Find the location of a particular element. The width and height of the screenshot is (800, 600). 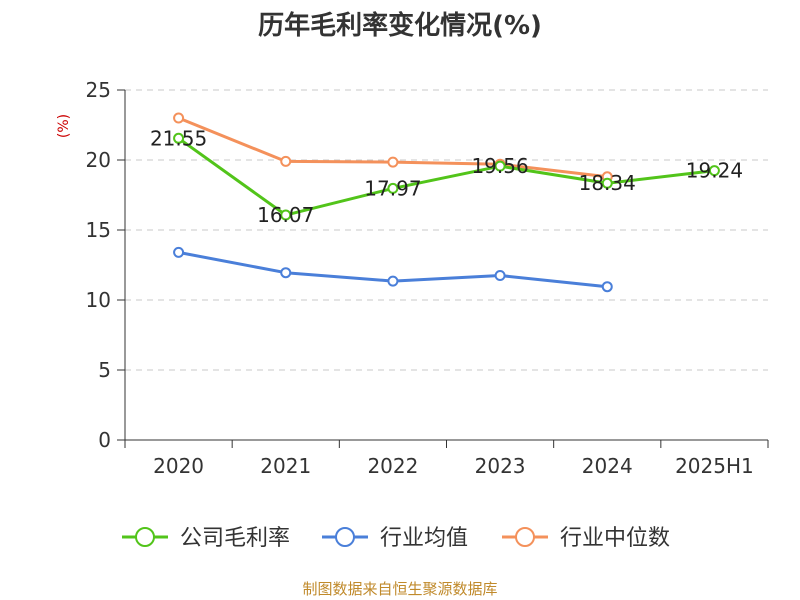

y-tick-label: 25 is located at coordinates (98, 90).